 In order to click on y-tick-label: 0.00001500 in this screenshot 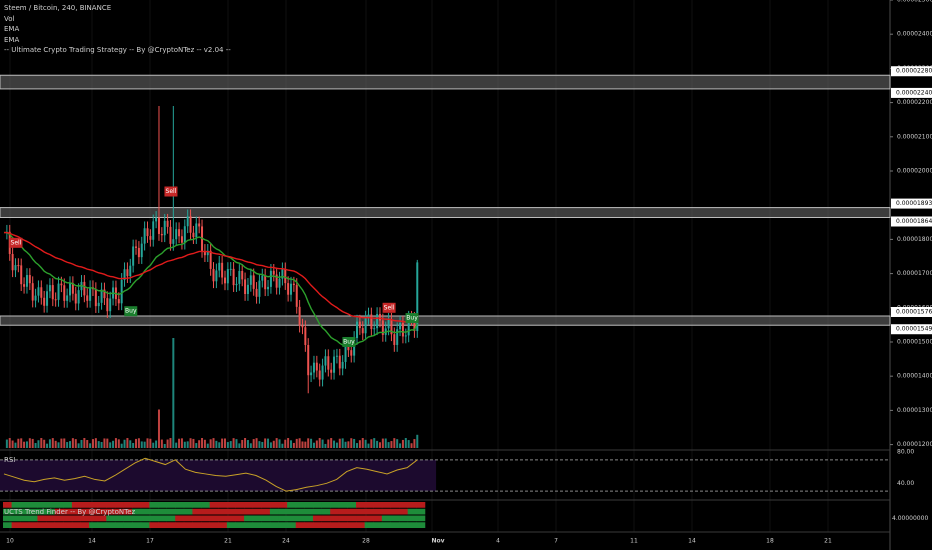, I will do `click(914, 341)`.